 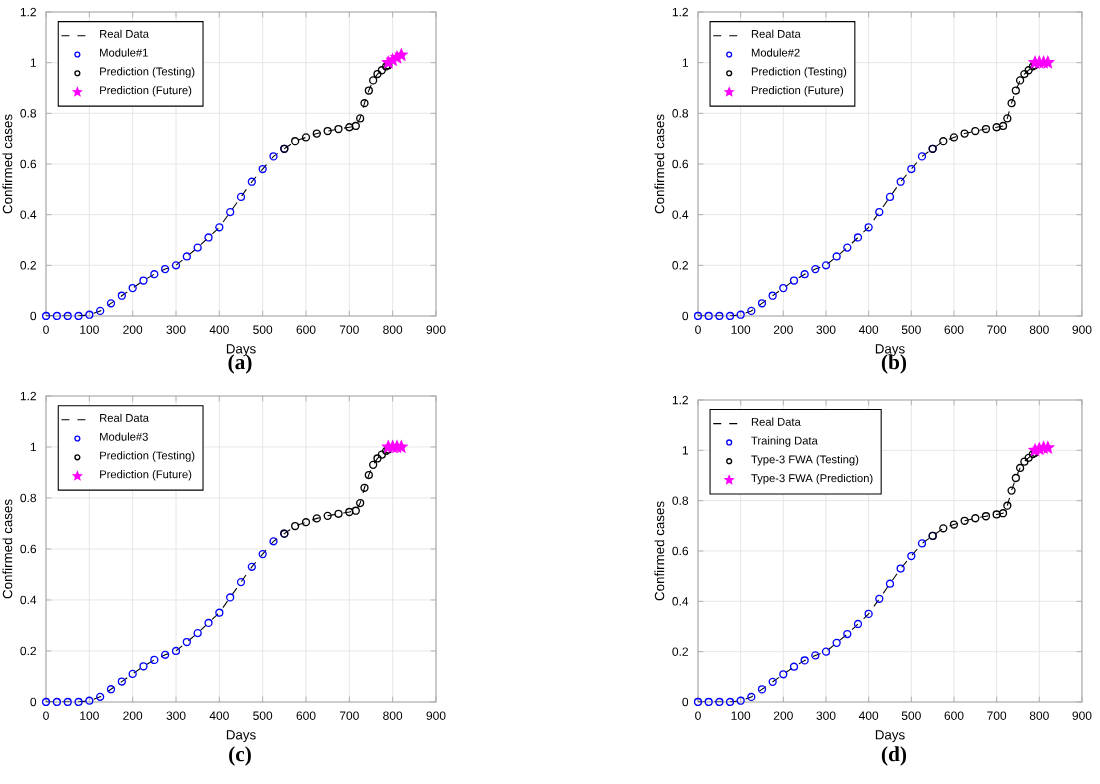 I want to click on text: (b), so click(x=894, y=364).